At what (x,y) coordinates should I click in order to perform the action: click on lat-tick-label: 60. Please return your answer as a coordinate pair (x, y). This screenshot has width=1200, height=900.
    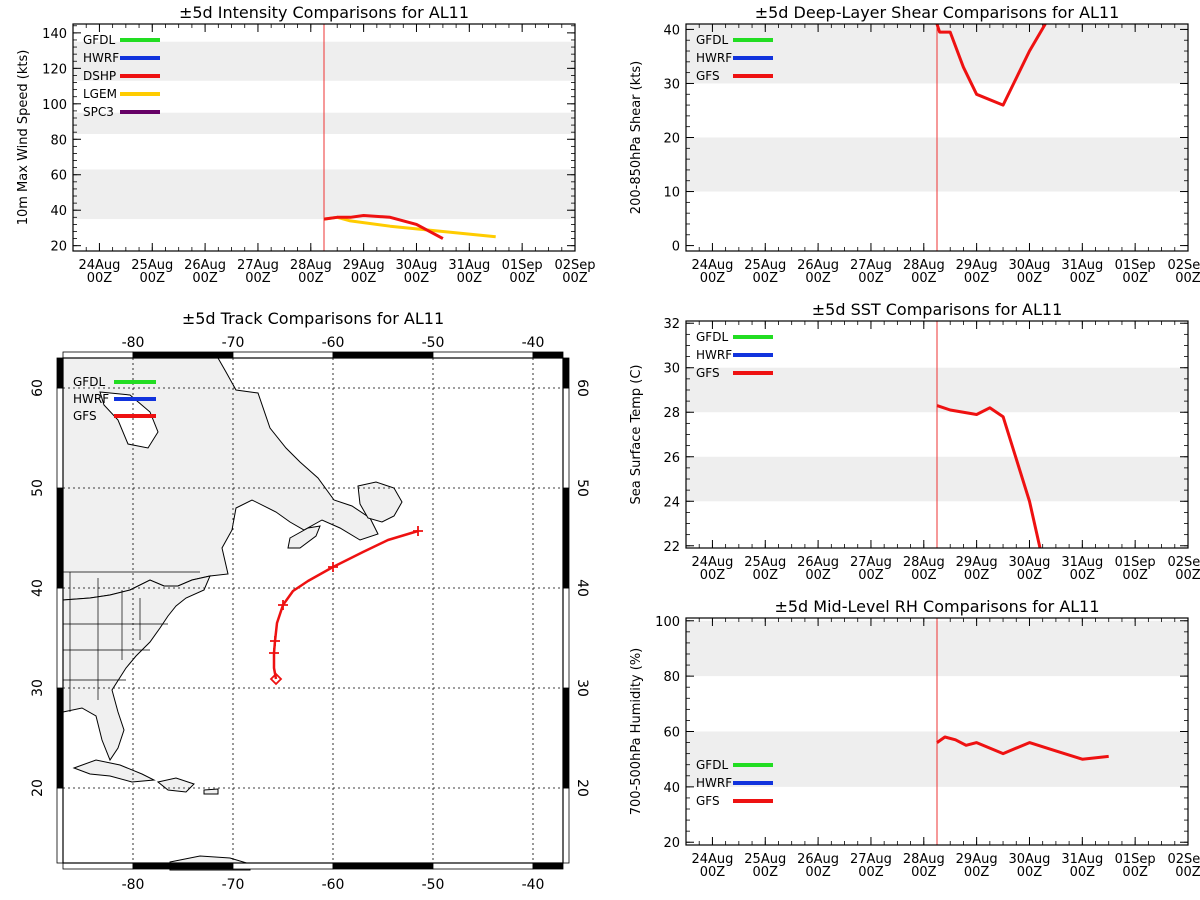
    Looking at the image, I should click on (38, 388).